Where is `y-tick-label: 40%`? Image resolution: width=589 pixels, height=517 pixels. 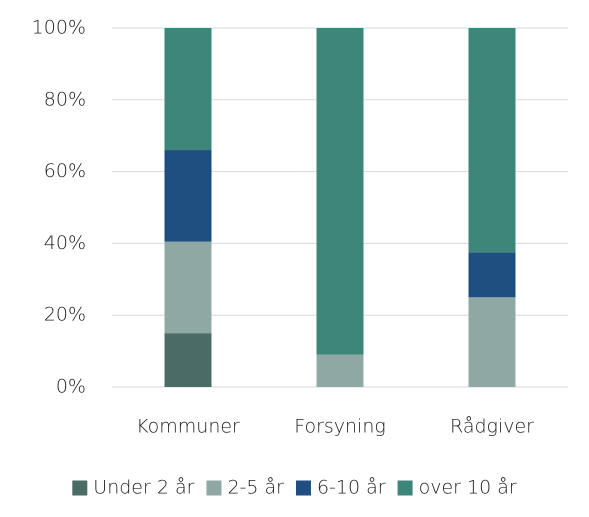 y-tick-label: 40% is located at coordinates (65, 243).